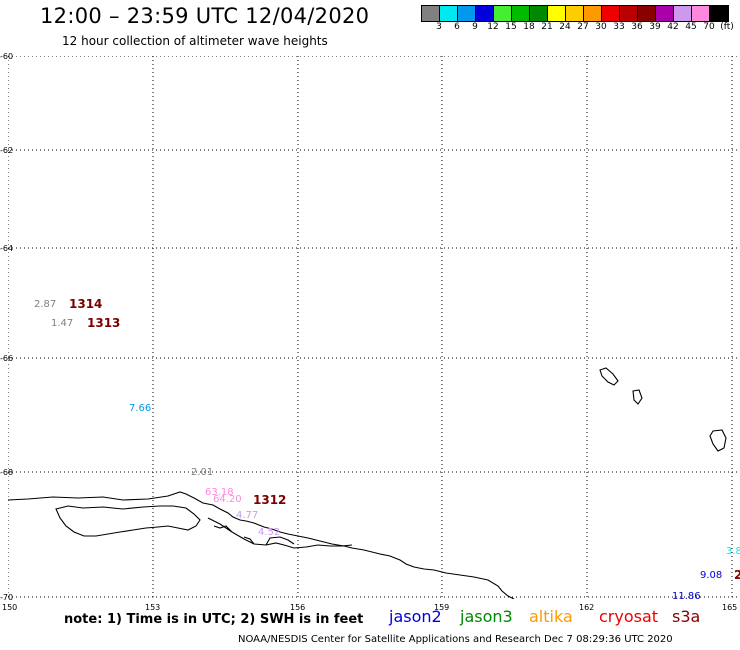 The height and width of the screenshot is (650, 740). I want to click on wave-height-color-legend, so click(575, 13).